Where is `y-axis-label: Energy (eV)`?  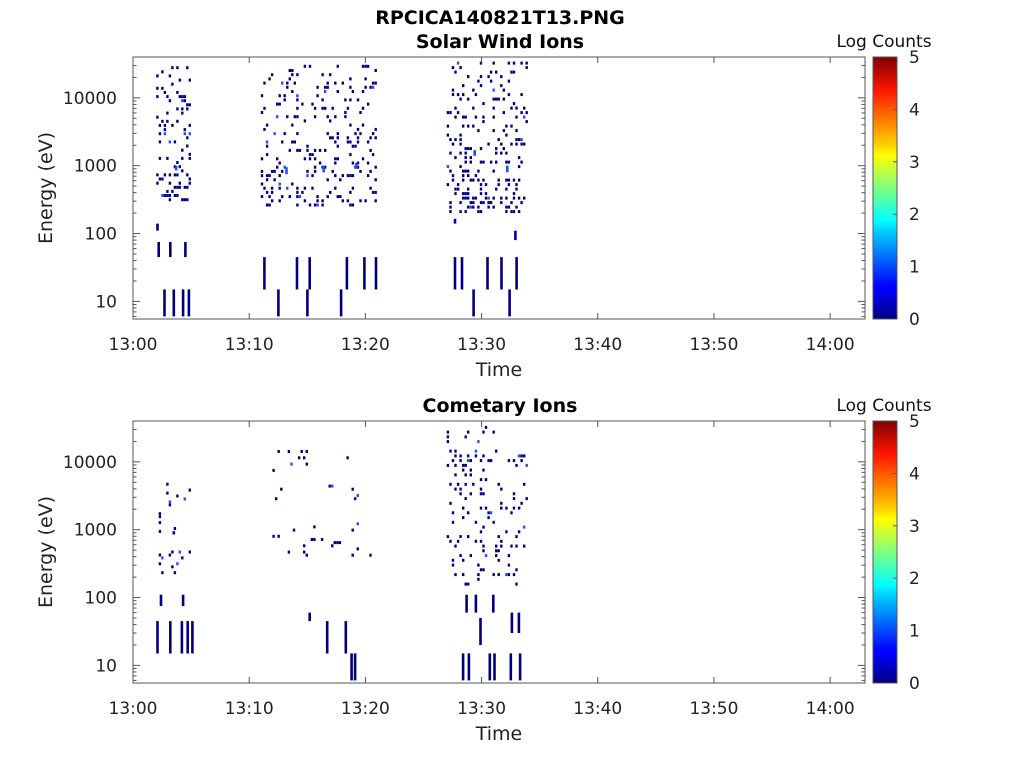
y-axis-label: Energy (eV) is located at coordinates (46, 552).